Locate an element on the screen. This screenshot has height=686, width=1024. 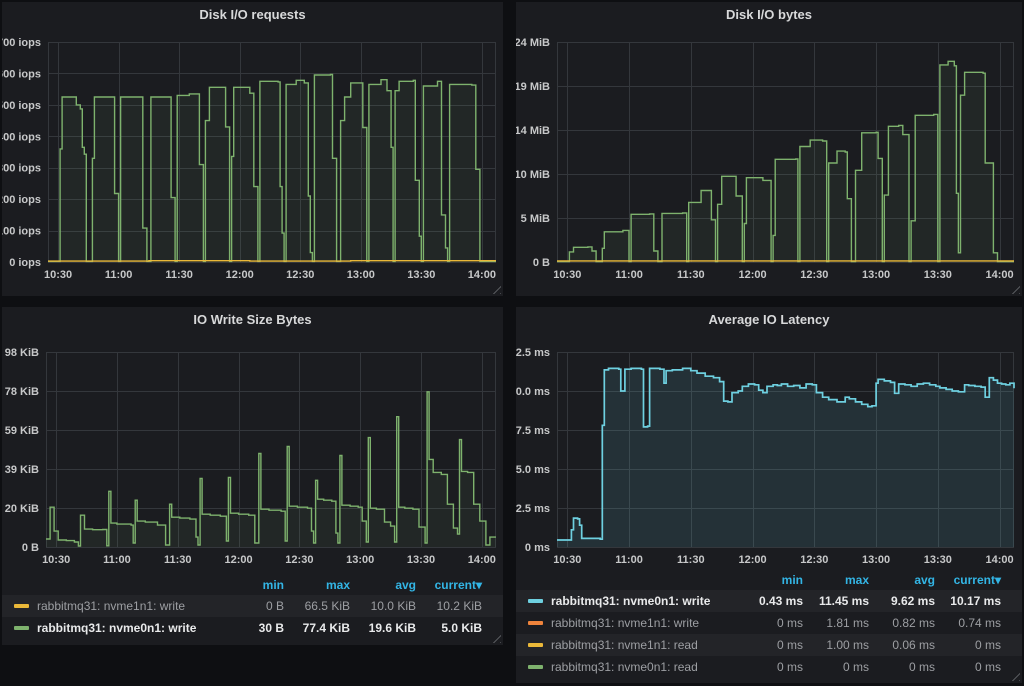
legend-value-current: 0.74 ms is located at coordinates (979, 623).